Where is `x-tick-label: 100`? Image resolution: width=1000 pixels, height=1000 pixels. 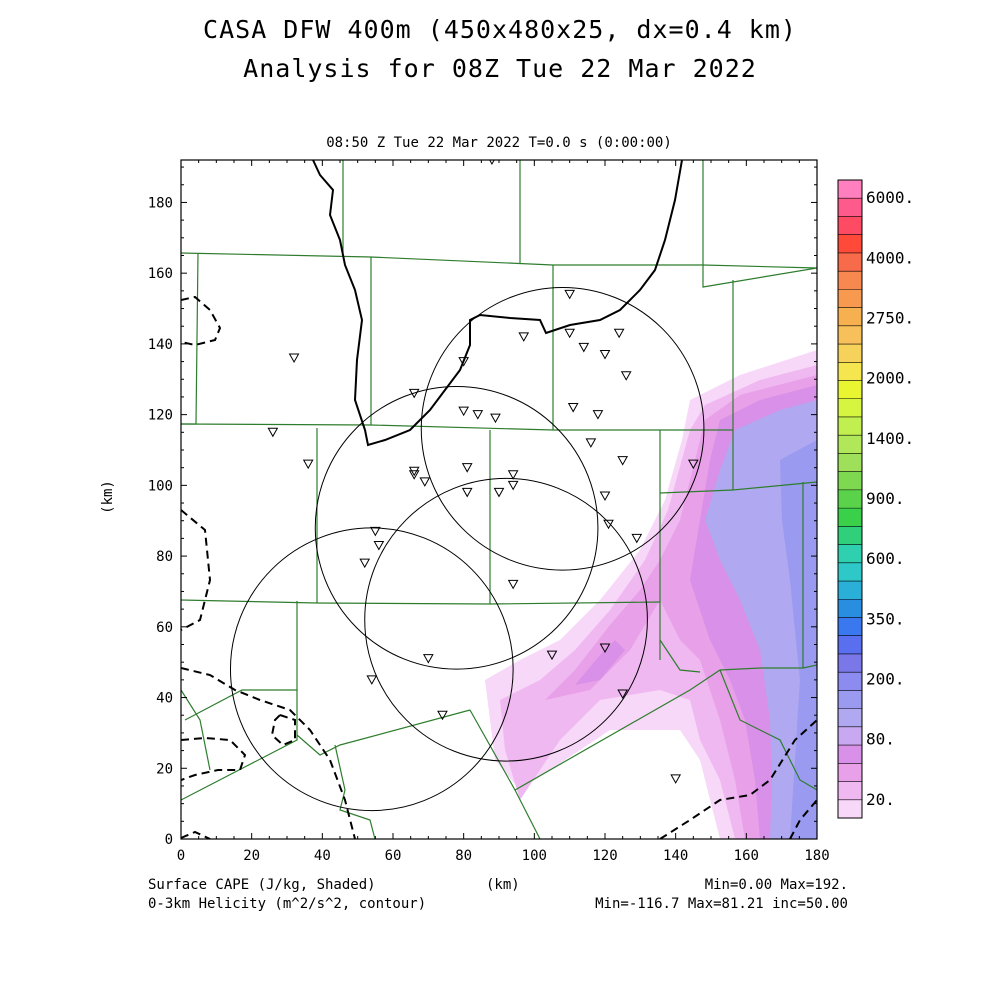
x-tick-label: 100 is located at coordinates (534, 856).